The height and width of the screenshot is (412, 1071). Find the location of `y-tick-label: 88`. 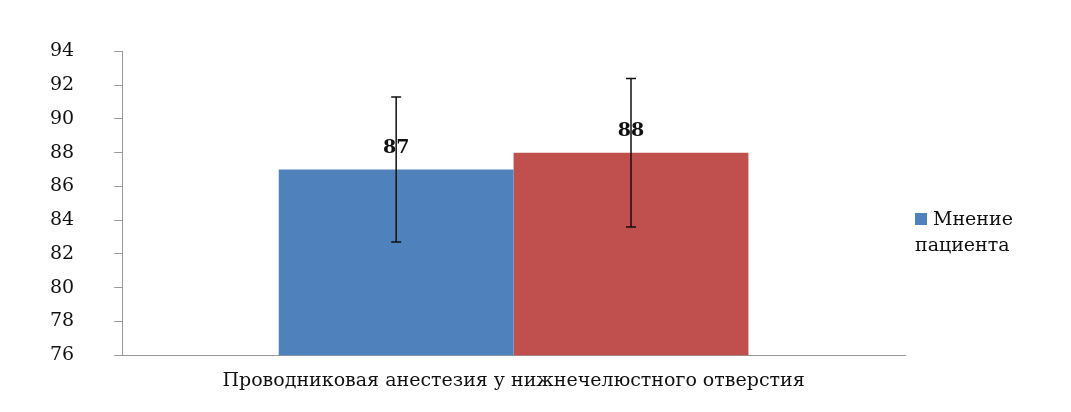

y-tick-label: 88 is located at coordinates (62, 150).